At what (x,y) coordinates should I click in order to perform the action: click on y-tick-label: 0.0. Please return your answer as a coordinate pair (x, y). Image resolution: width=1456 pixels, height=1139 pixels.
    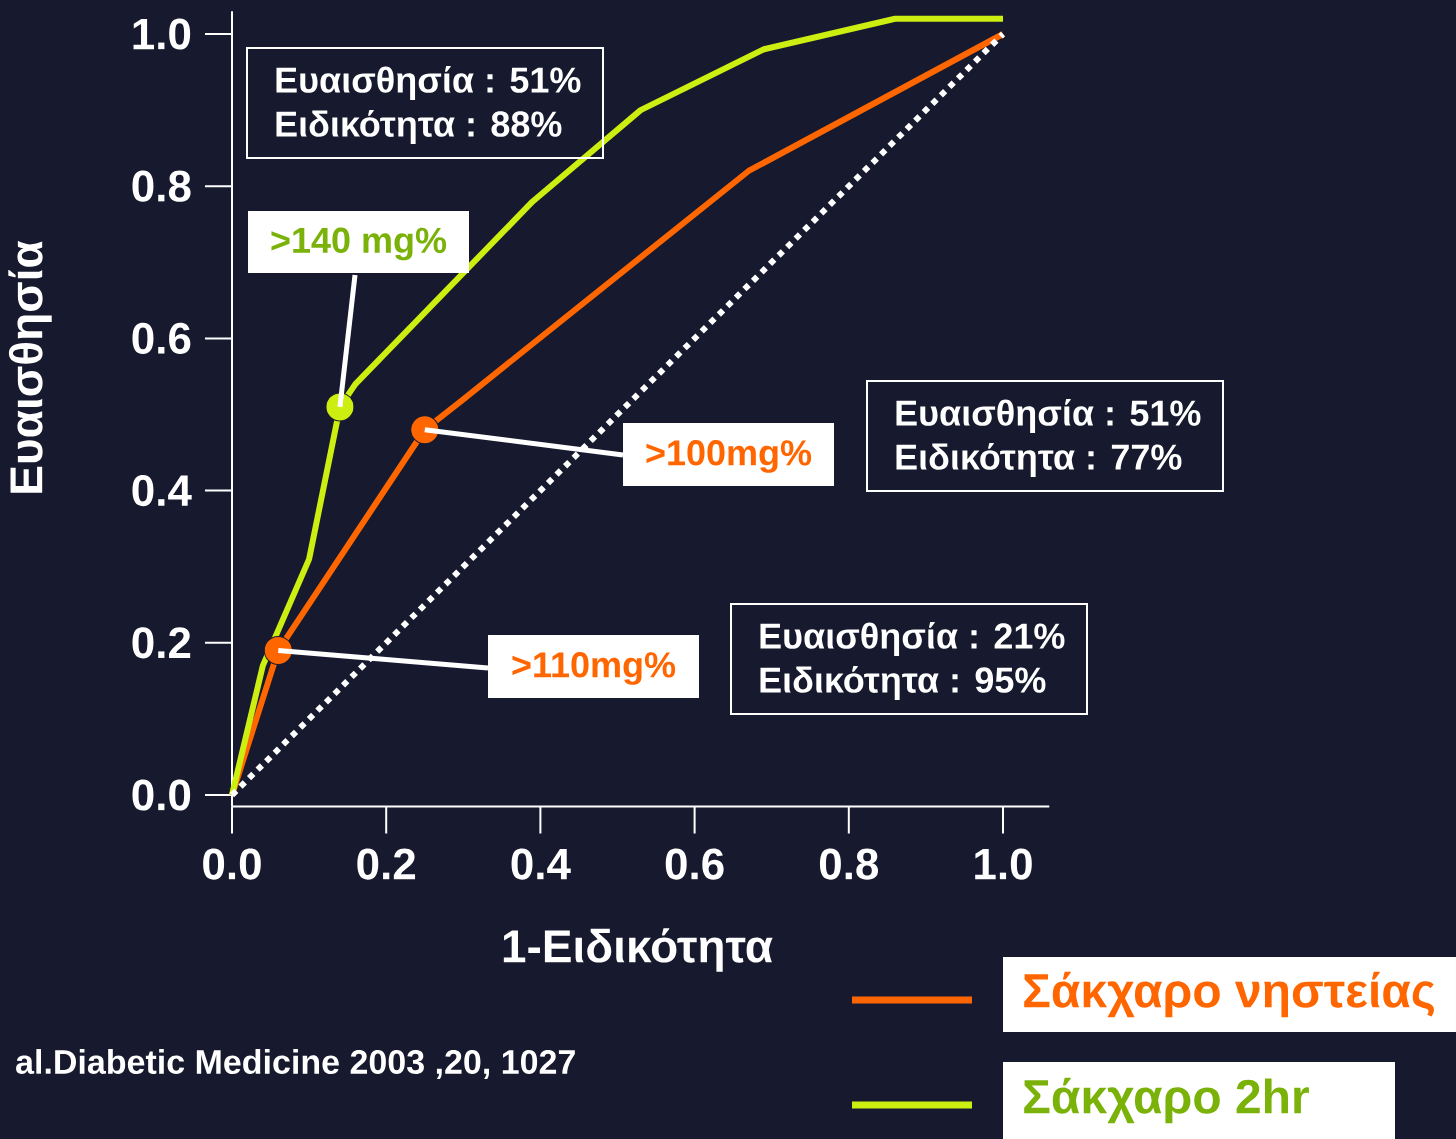
    Looking at the image, I should click on (161, 795).